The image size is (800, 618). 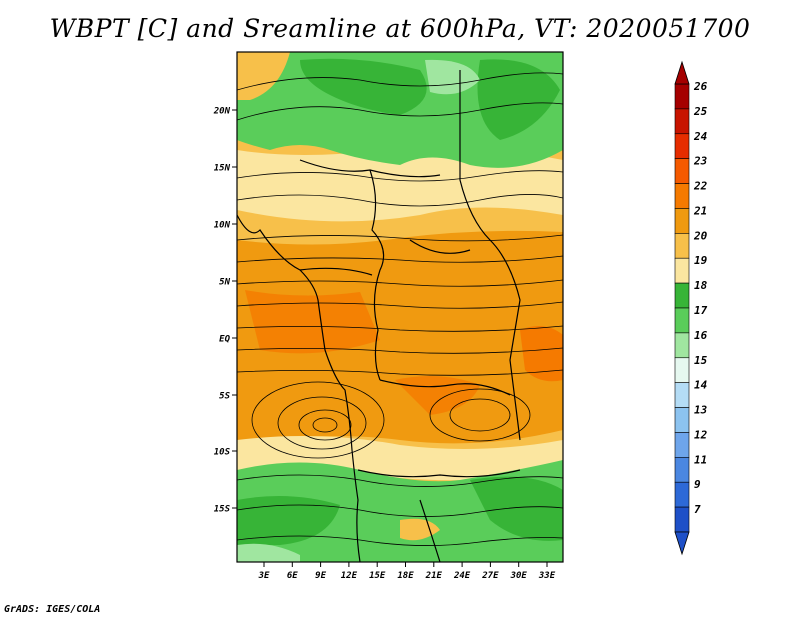 I want to click on lat-tick-label: 10N, so click(x=222, y=226).